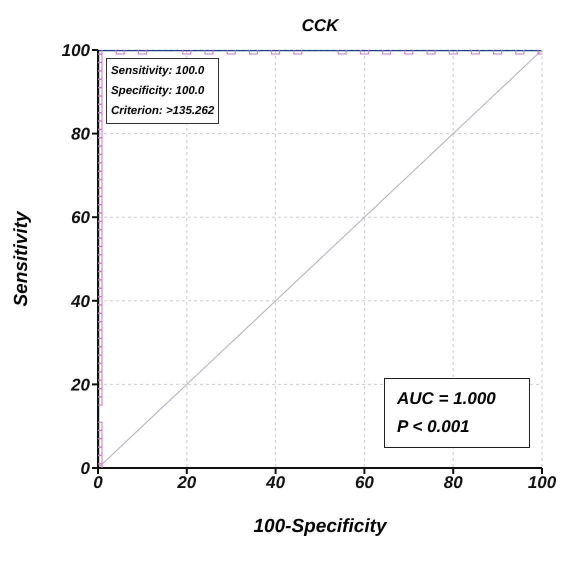 The height and width of the screenshot is (565, 574). Describe the element at coordinates (447, 399) in the screenshot. I see `annotation: AUC = 1.000` at that location.